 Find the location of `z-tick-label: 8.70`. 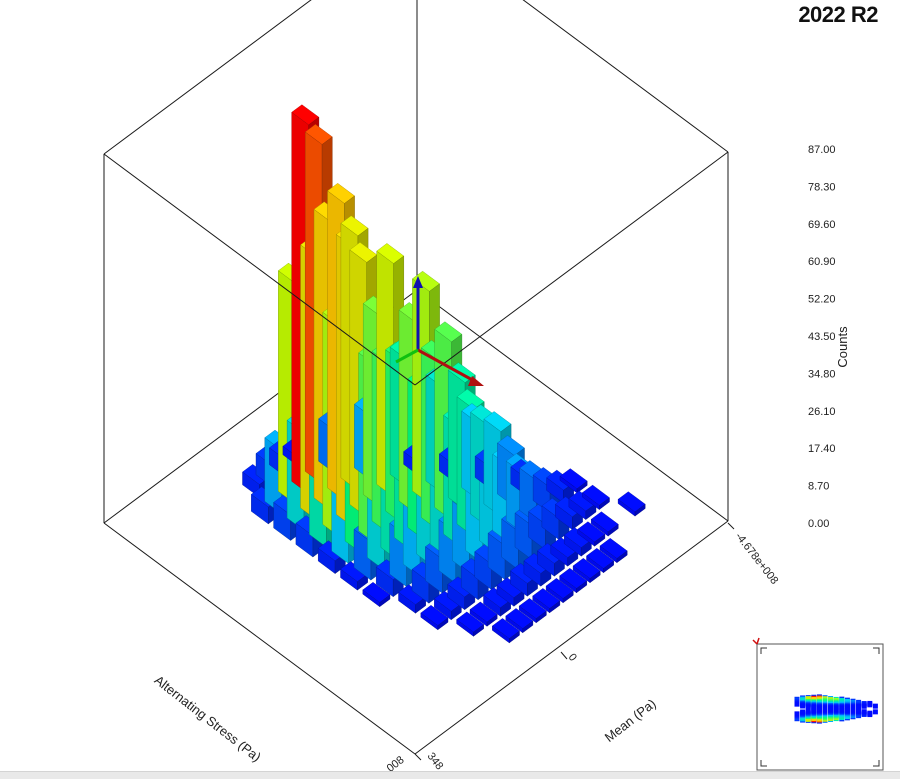

z-tick-label: 8.70 is located at coordinates (818, 487).